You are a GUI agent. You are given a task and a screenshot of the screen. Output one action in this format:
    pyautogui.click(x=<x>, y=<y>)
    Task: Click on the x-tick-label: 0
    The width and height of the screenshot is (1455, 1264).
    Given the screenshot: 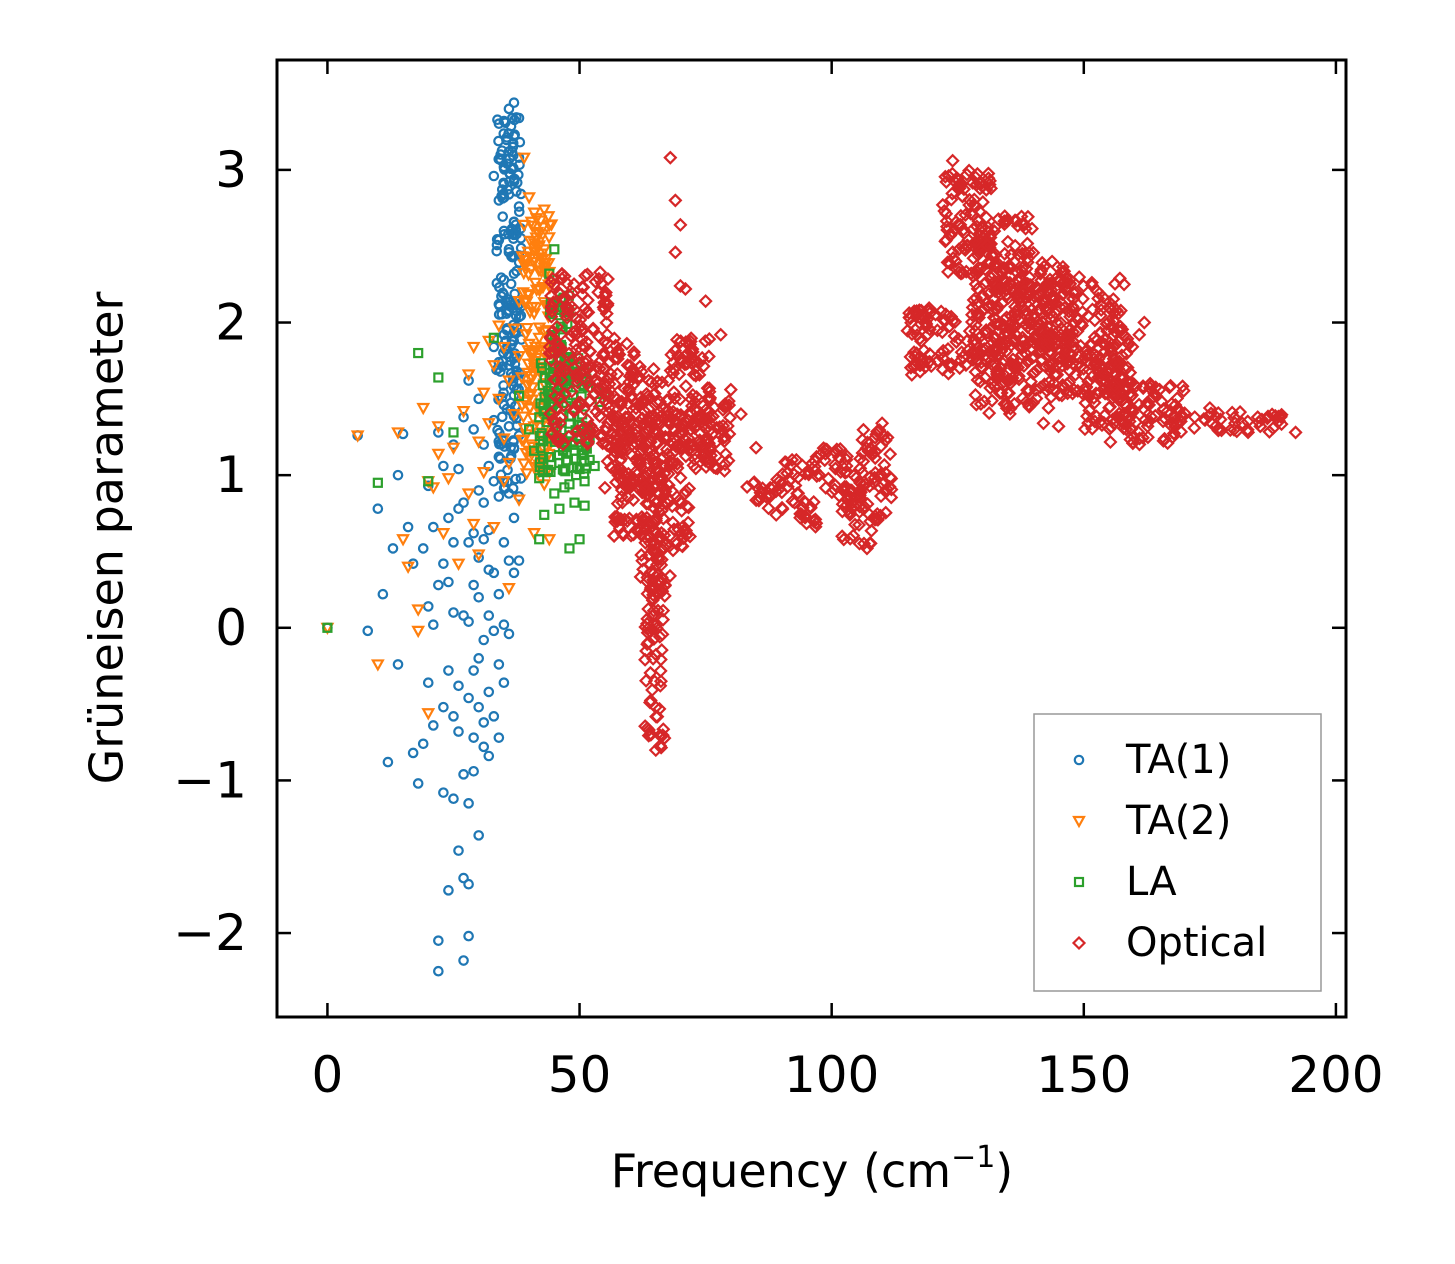 What is the action you would take?
    pyautogui.click(x=328, y=1075)
    